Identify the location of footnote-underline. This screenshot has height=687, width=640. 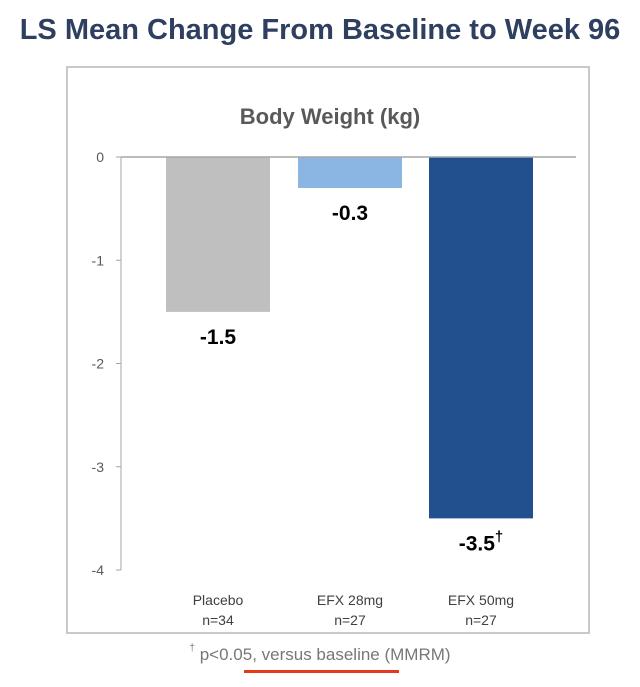
(321, 671).